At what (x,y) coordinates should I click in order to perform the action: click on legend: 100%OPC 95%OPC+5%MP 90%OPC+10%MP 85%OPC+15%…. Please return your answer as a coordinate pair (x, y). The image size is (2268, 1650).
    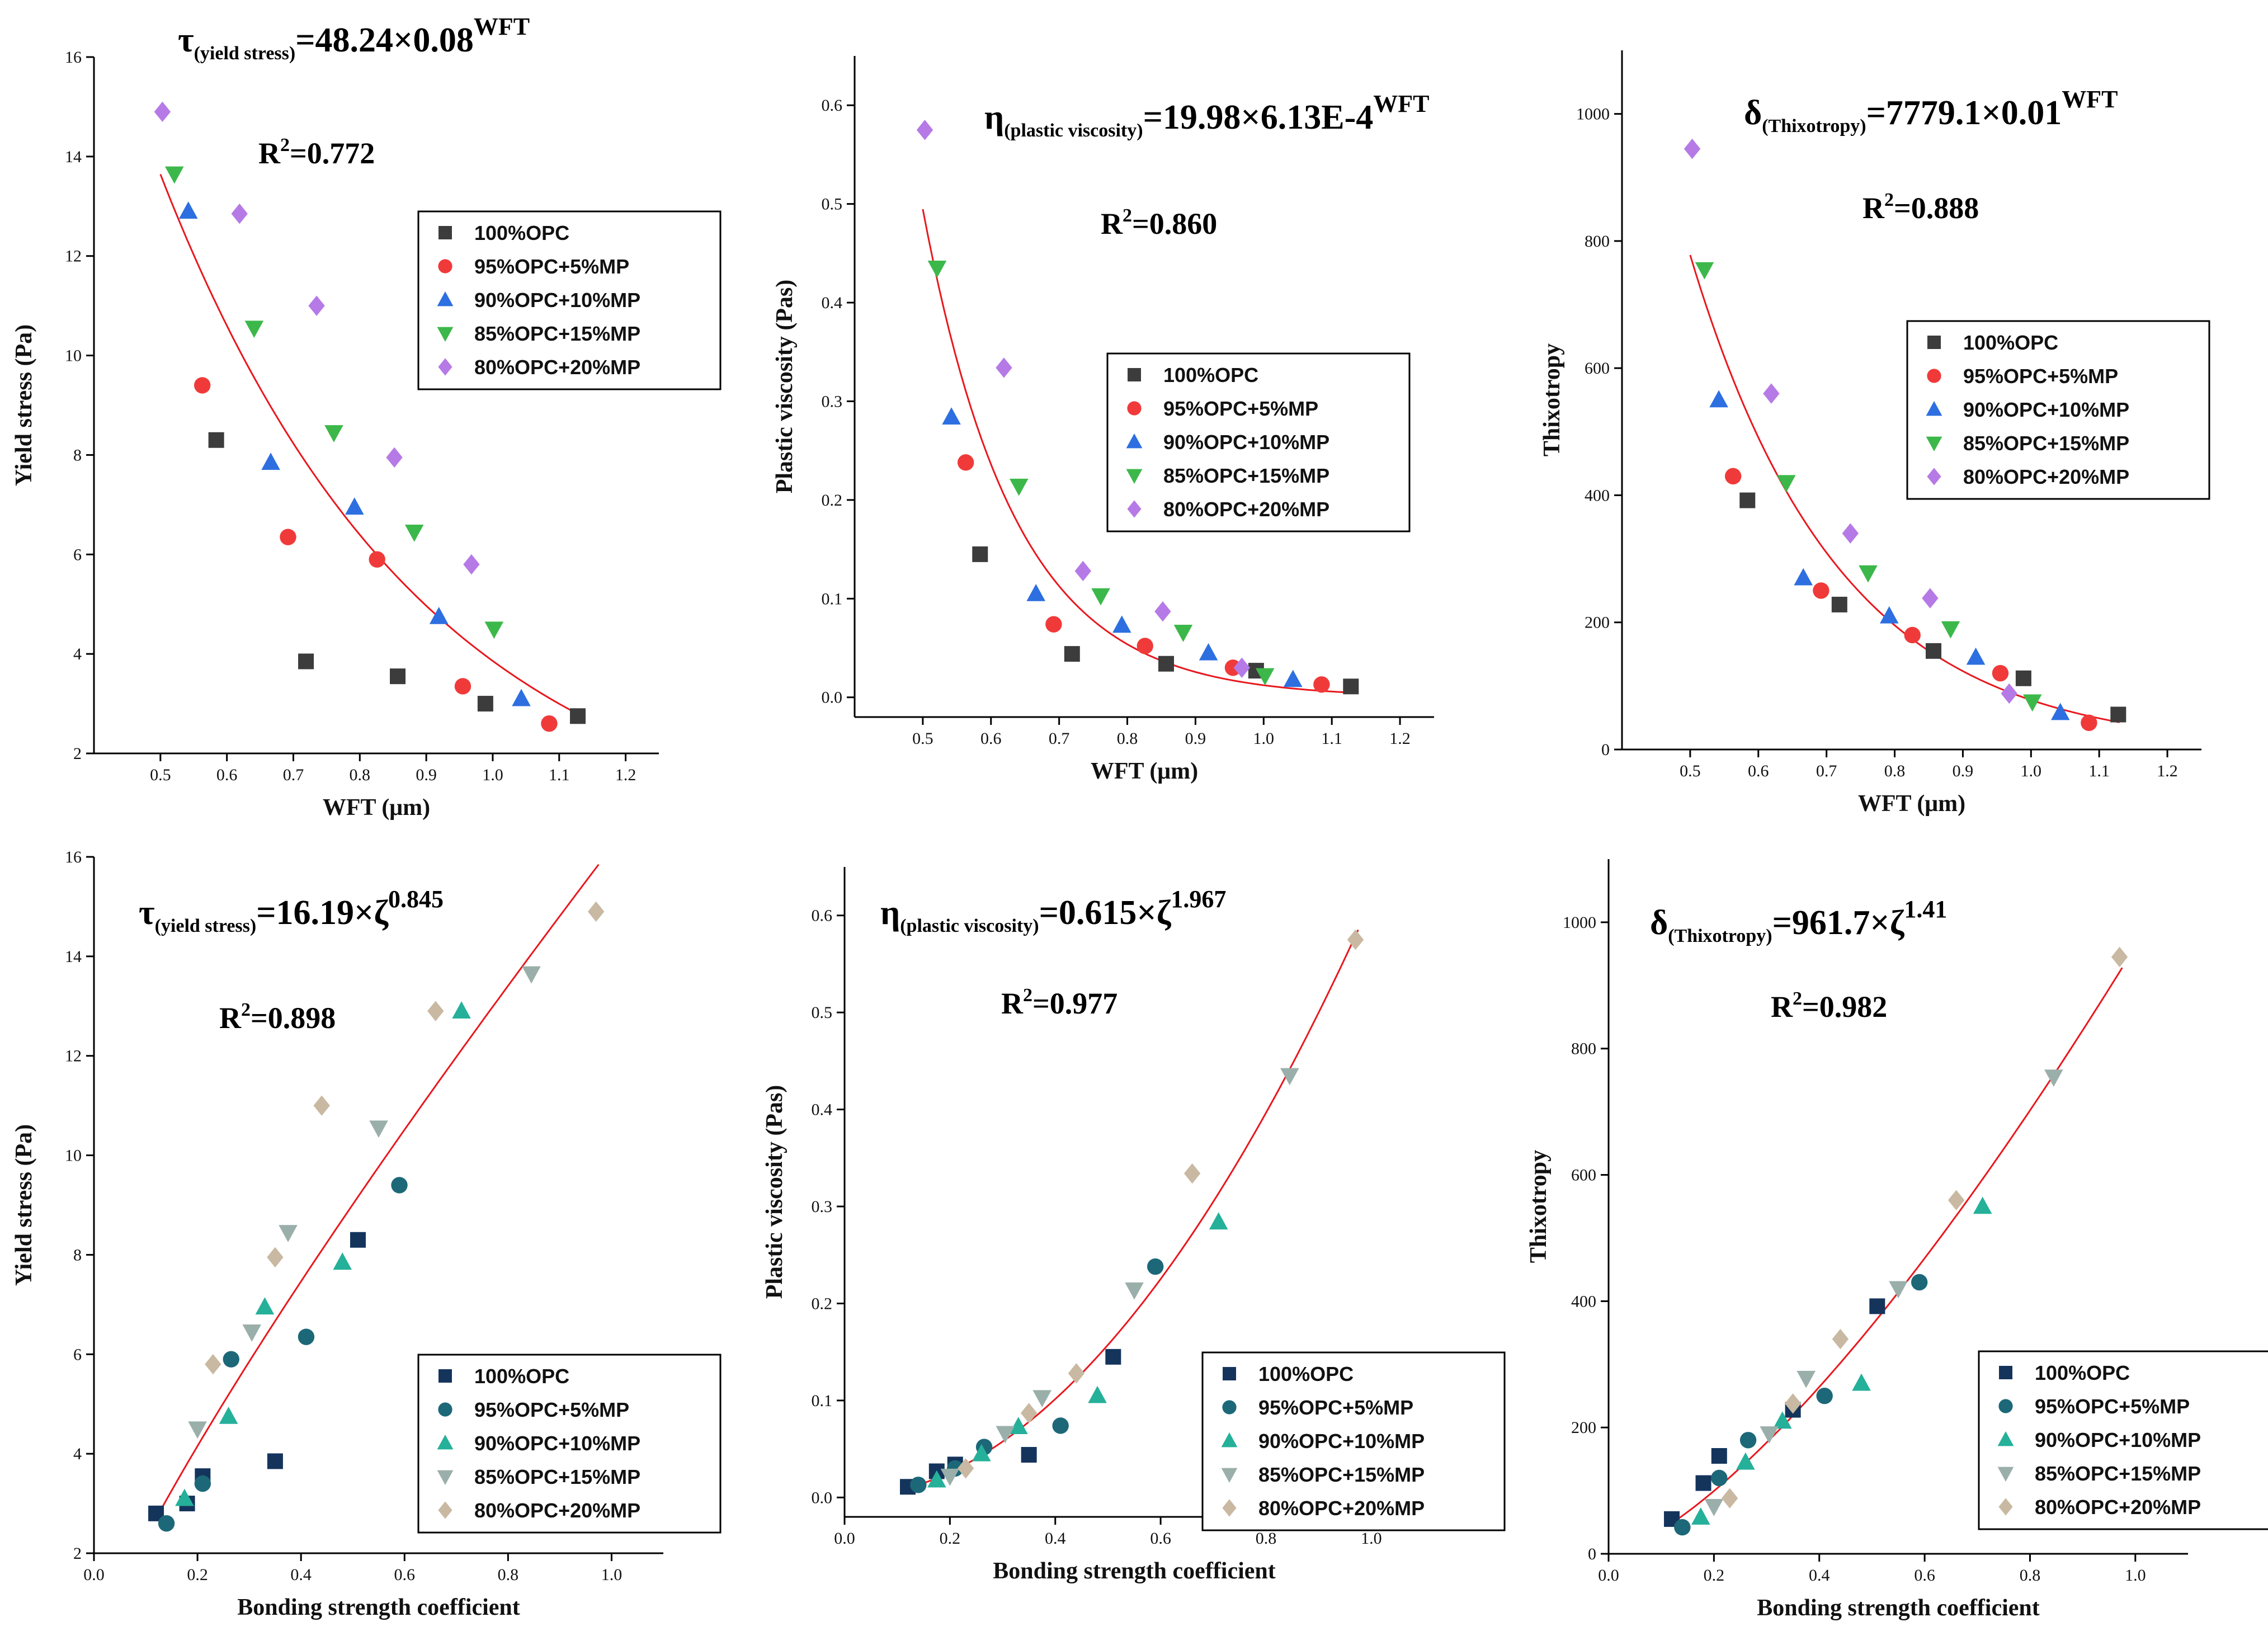
    Looking at the image, I should click on (2123, 1440).